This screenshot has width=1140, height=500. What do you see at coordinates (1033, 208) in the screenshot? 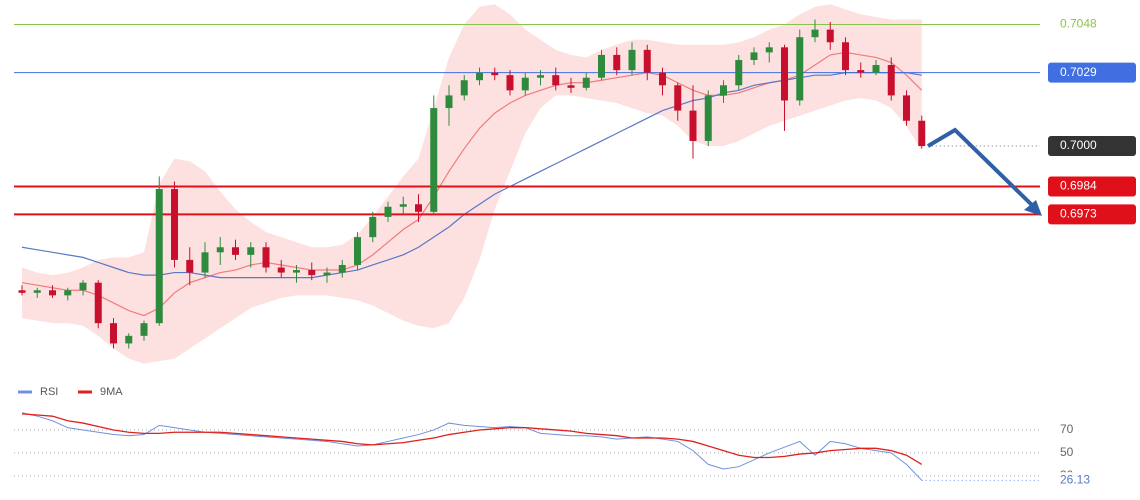
I see `forecast-arrow-head` at bounding box center [1033, 208].